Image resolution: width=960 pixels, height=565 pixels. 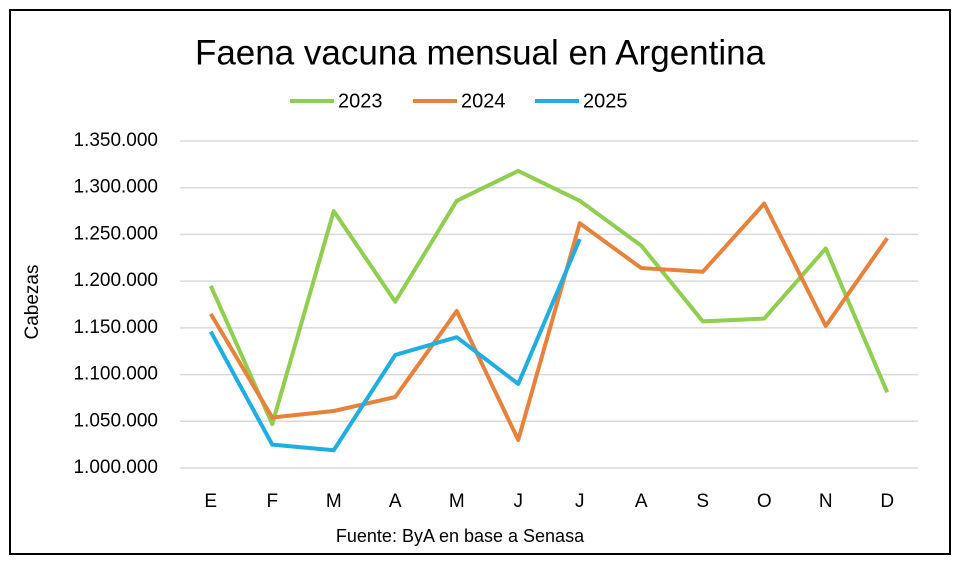 I want to click on y-tick-label: 1.300.000, so click(x=115, y=187).